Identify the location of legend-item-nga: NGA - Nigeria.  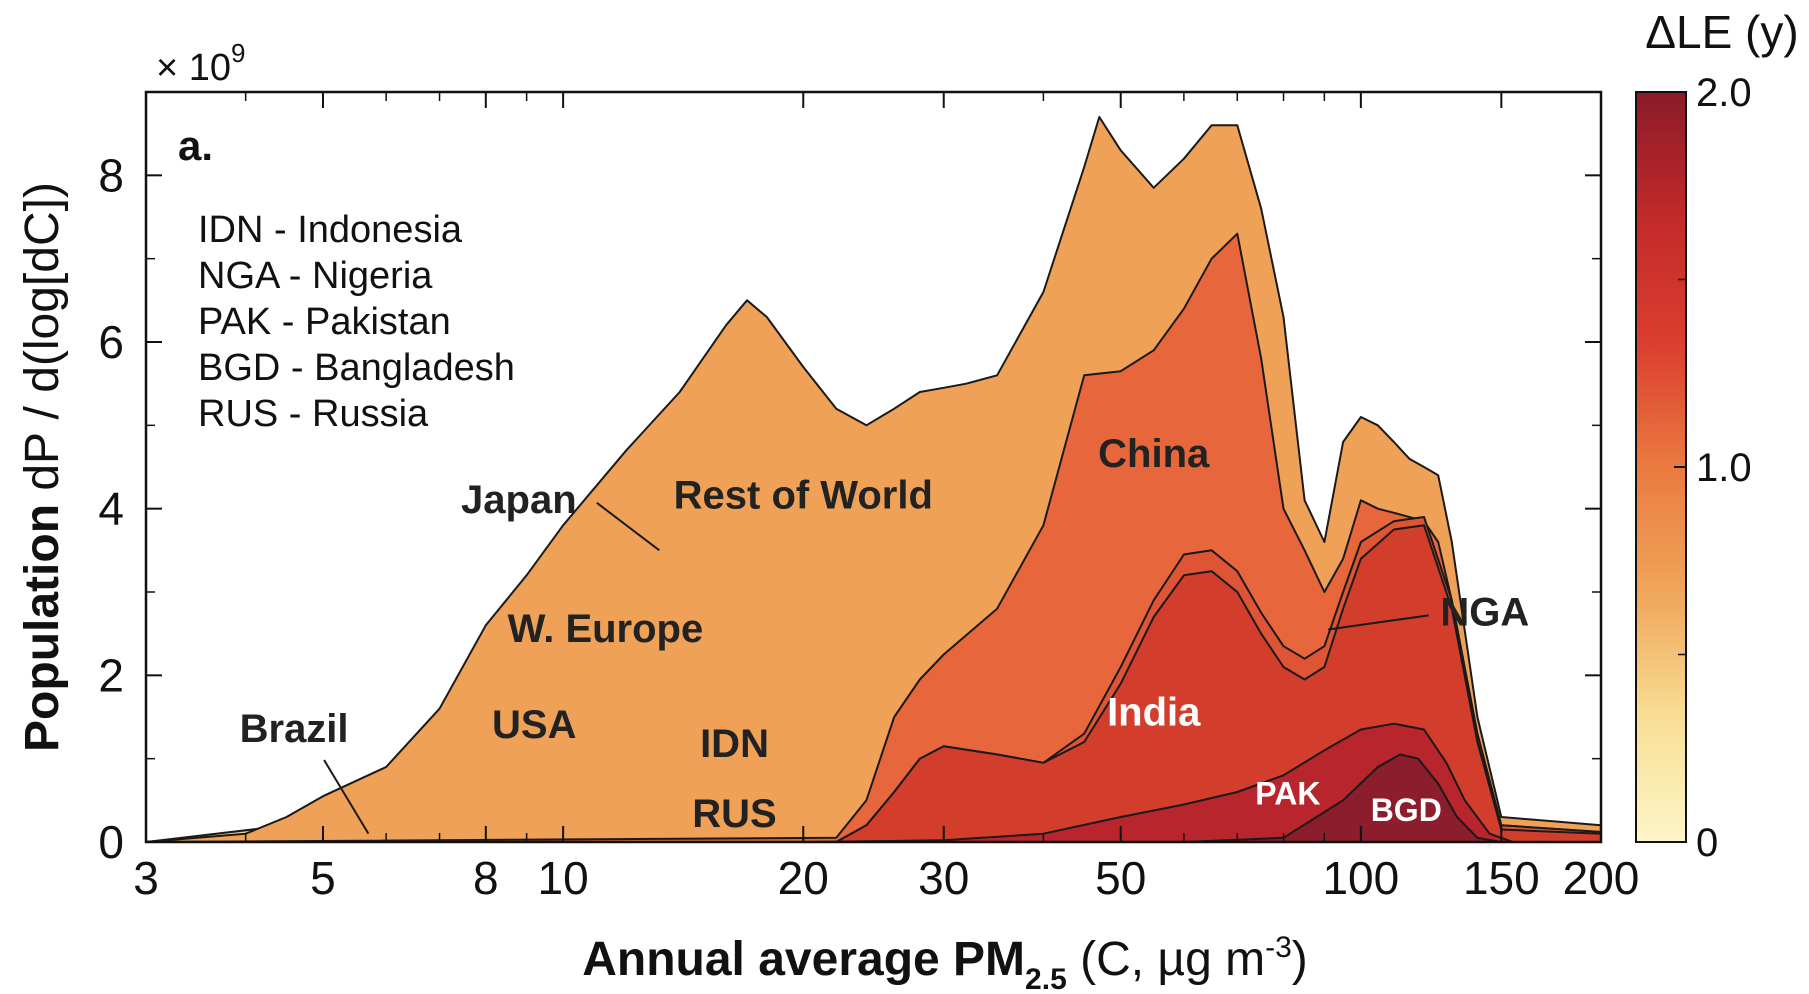
(315, 276).